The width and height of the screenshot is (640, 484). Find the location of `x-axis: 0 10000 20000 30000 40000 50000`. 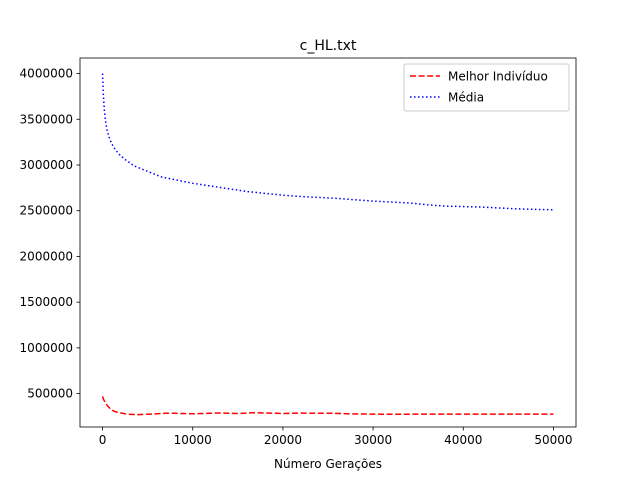

x-axis: 0 10000 20000 30000 40000 50000 is located at coordinates (336, 437).